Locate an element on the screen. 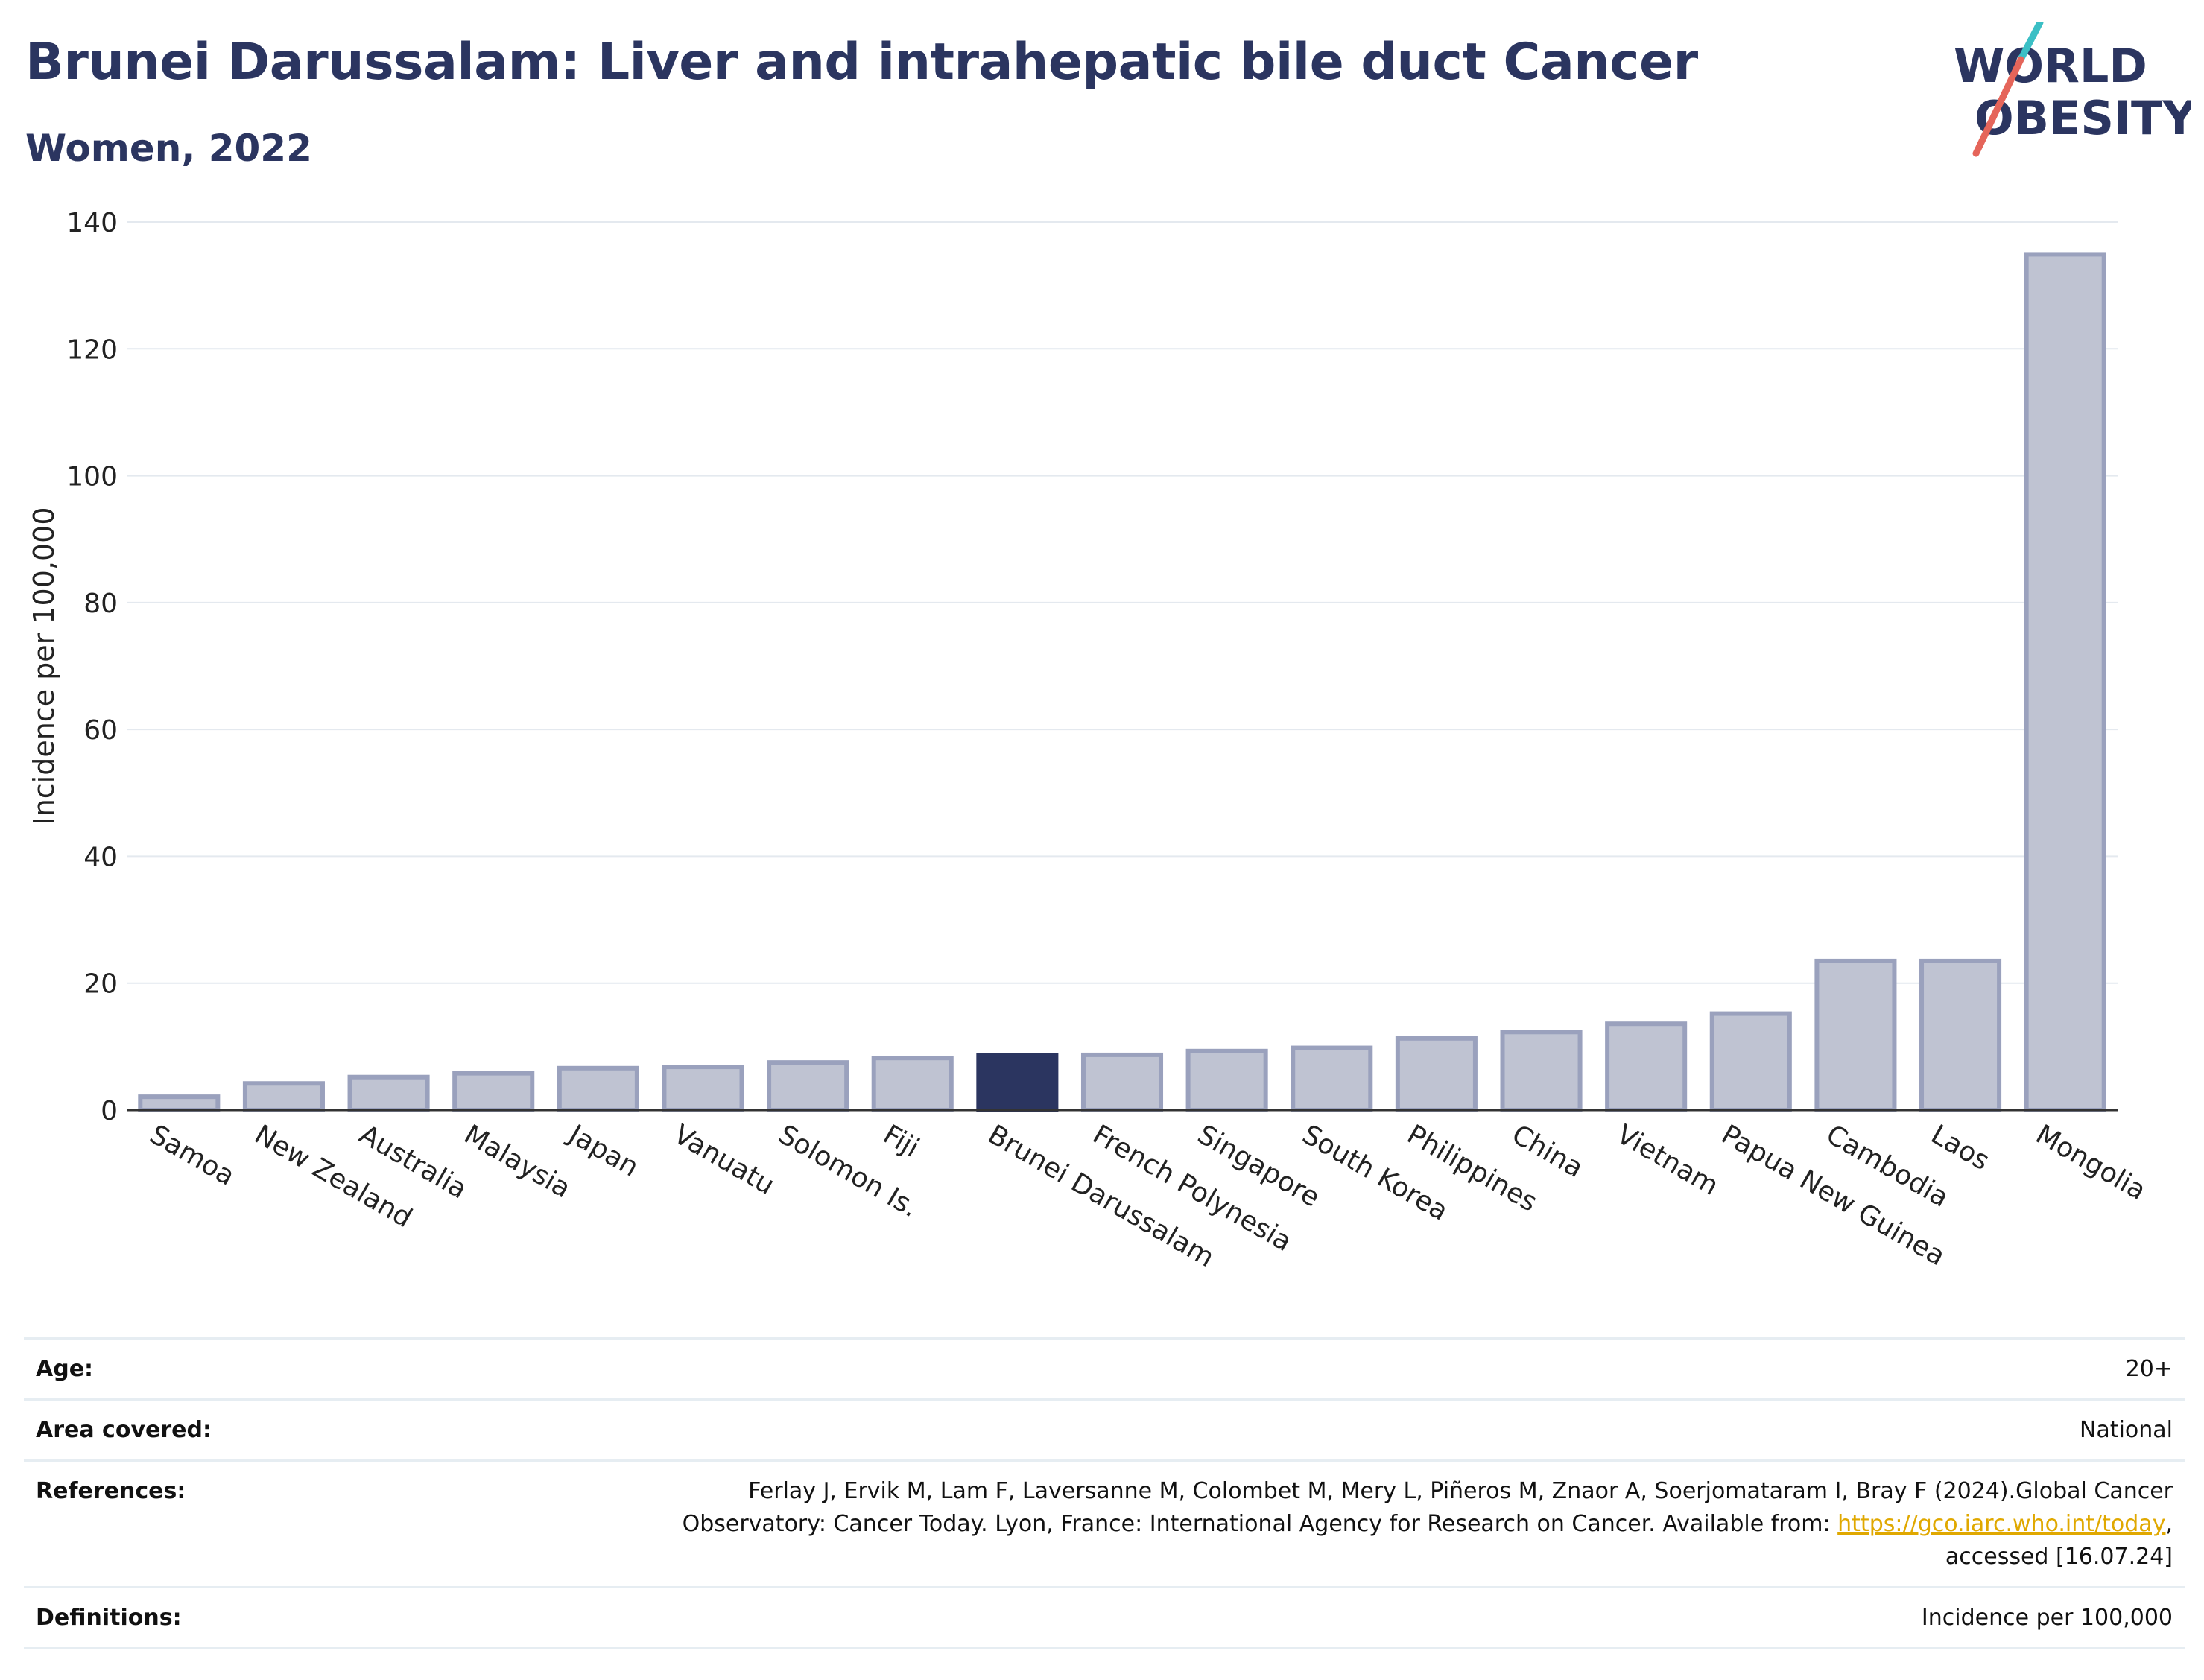  x-tick-label: Fiji is located at coordinates (901, 1141).